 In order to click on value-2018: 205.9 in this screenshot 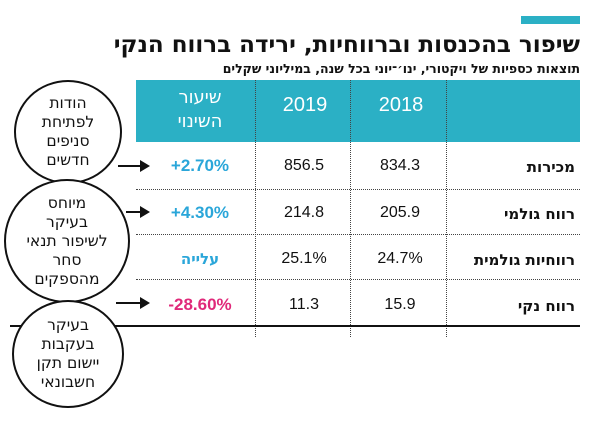, I will do `click(400, 212)`.